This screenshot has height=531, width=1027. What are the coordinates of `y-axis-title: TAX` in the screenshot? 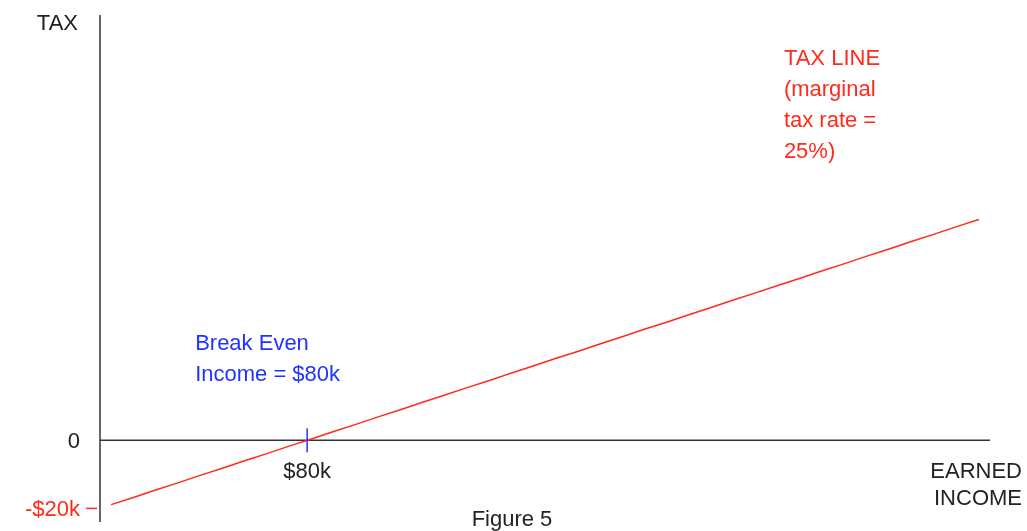 It's located at (57, 22).